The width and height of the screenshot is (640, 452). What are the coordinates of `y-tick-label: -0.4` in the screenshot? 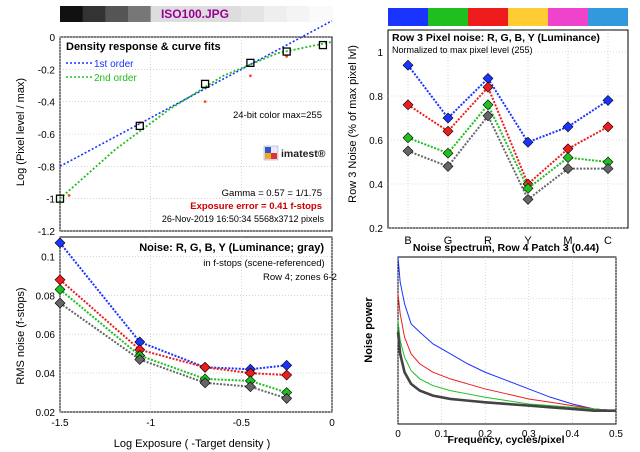 It's located at (47, 103).